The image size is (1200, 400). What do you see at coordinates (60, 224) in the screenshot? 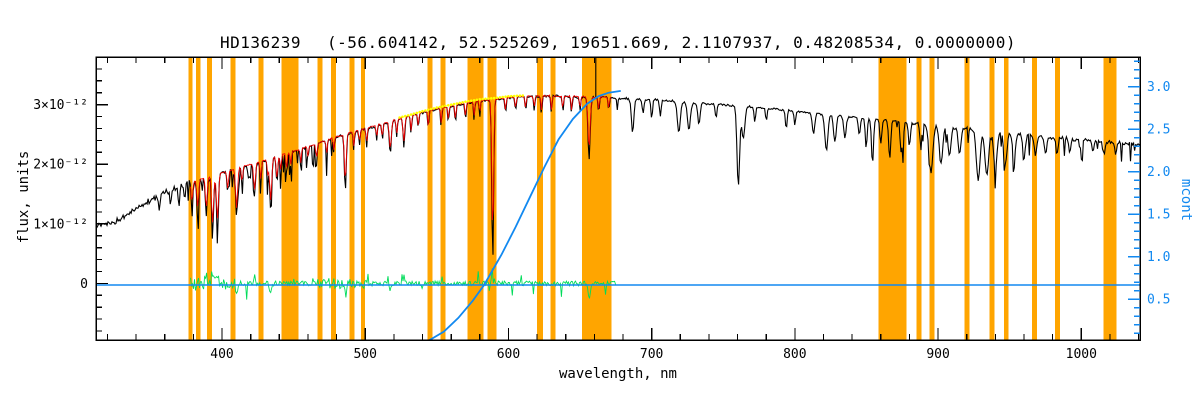
I see `svg-text: 1×10⁻¹²` at bounding box center [60, 224].